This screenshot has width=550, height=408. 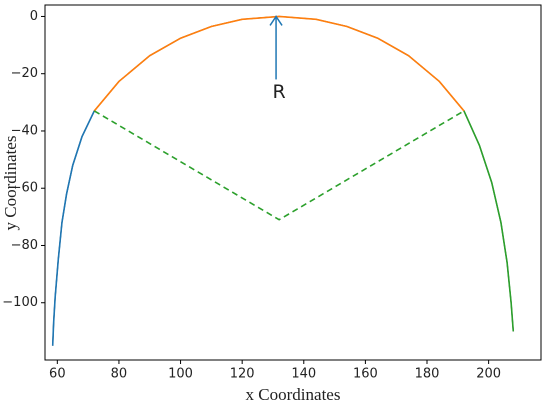 I want to click on x-tick-label: 160, so click(x=365, y=374).